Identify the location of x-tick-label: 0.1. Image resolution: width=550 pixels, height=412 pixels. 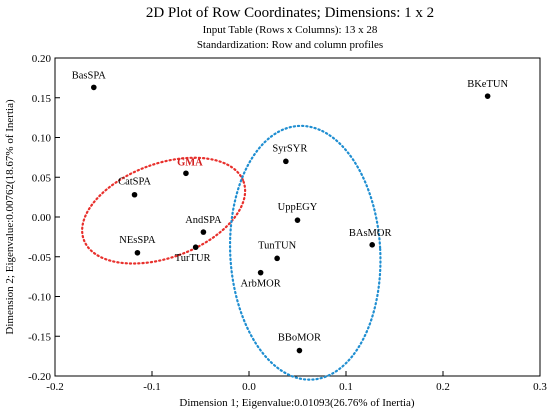
(346, 387).